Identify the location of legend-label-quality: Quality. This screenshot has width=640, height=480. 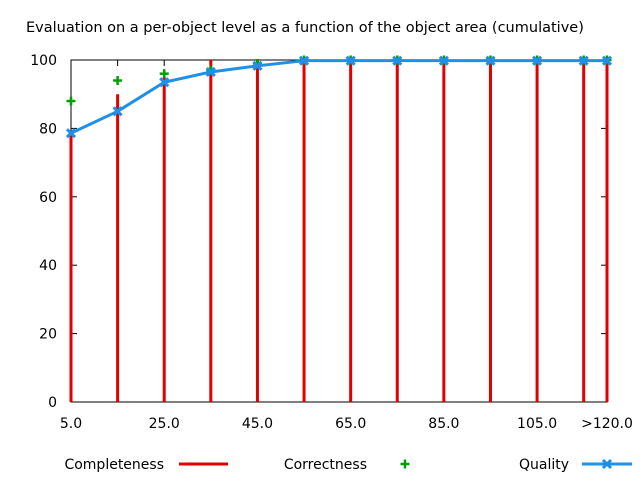
(544, 465).